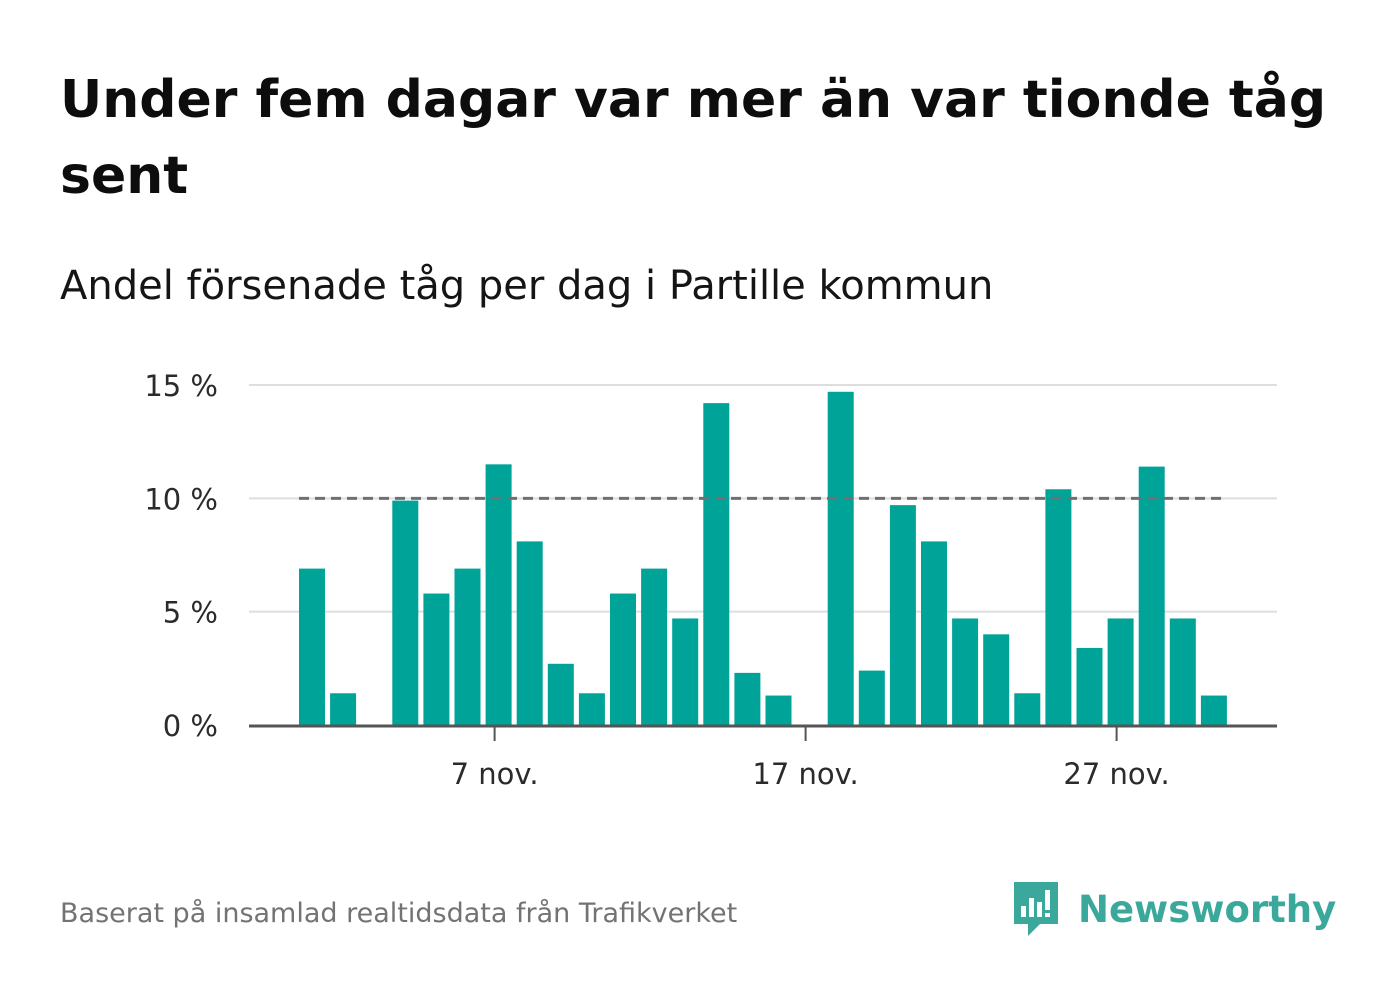  I want to click on newsworthy-logo-icon, so click(1036, 909).